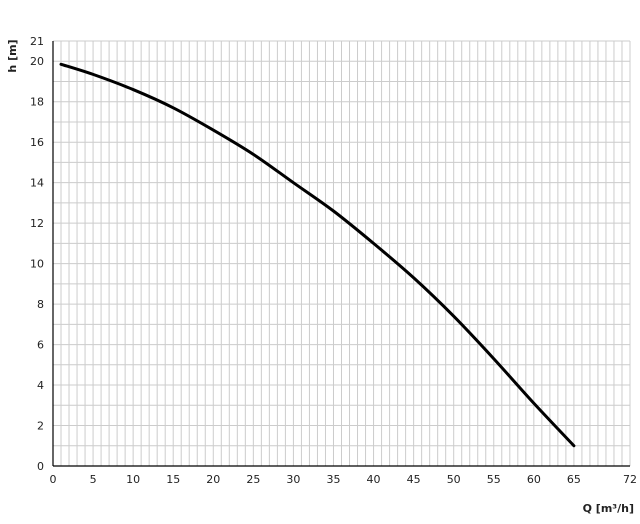  Describe the element at coordinates (37, 264) in the screenshot. I see `y-tick-label: 10` at that location.